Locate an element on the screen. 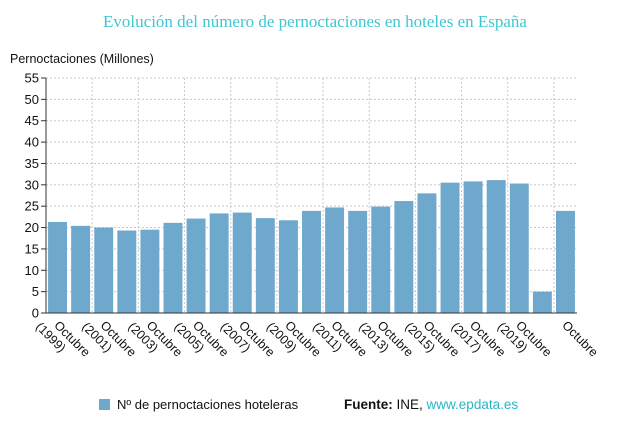 The width and height of the screenshot is (630, 436). source-label: Fuente: is located at coordinates (368, 404).